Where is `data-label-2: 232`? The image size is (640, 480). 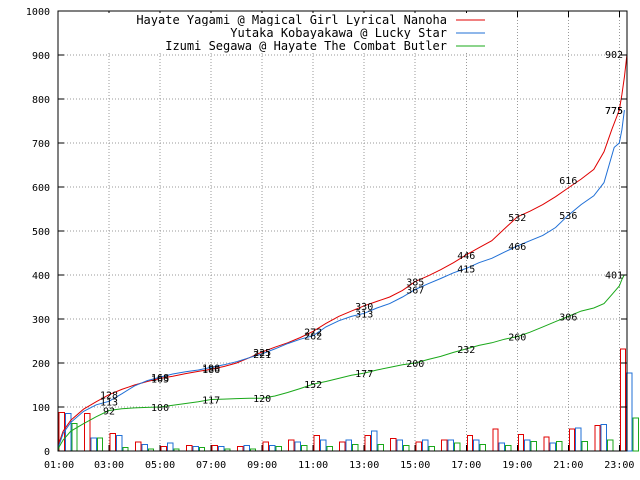
data-label-2: 232 is located at coordinates (466, 350).